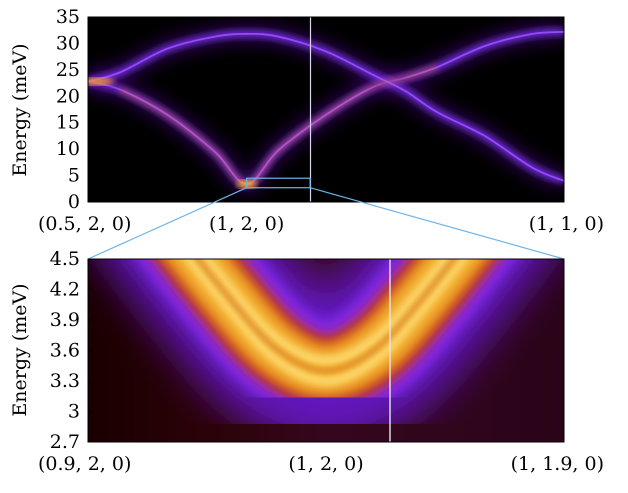 The width and height of the screenshot is (628, 493). What do you see at coordinates (74, 202) in the screenshot?
I see `top-y-tick-label: 0` at bounding box center [74, 202].